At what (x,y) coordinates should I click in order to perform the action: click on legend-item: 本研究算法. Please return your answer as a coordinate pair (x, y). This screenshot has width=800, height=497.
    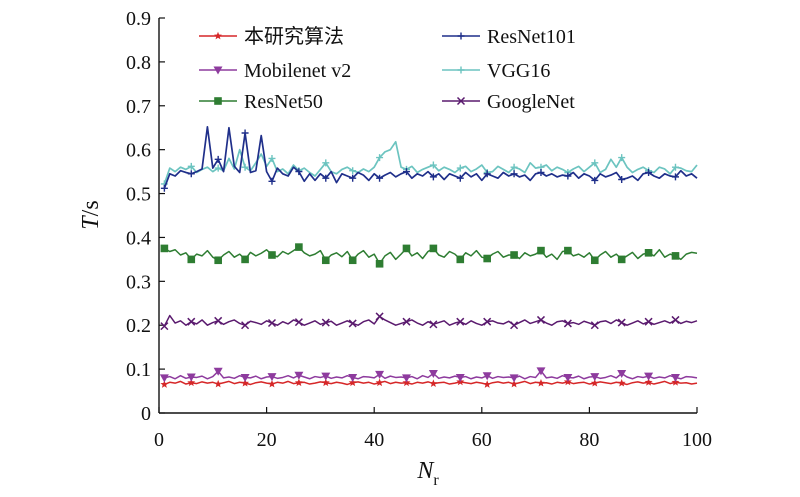
    Looking at the image, I should click on (271, 36).